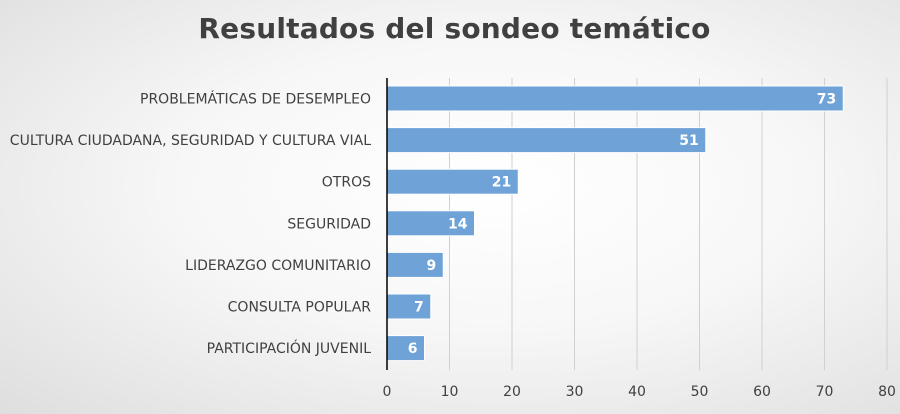 The width and height of the screenshot is (900, 414). I want to click on category-label: PROBLEMÁTICAS DE DESEMPLEO, so click(255, 99).